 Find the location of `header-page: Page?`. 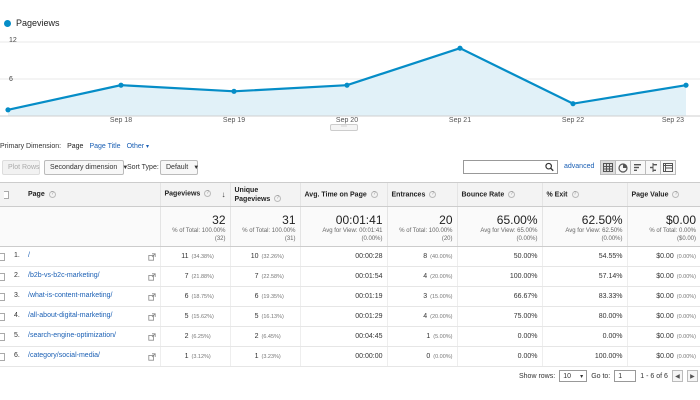

header-page: Page? is located at coordinates (85, 194).